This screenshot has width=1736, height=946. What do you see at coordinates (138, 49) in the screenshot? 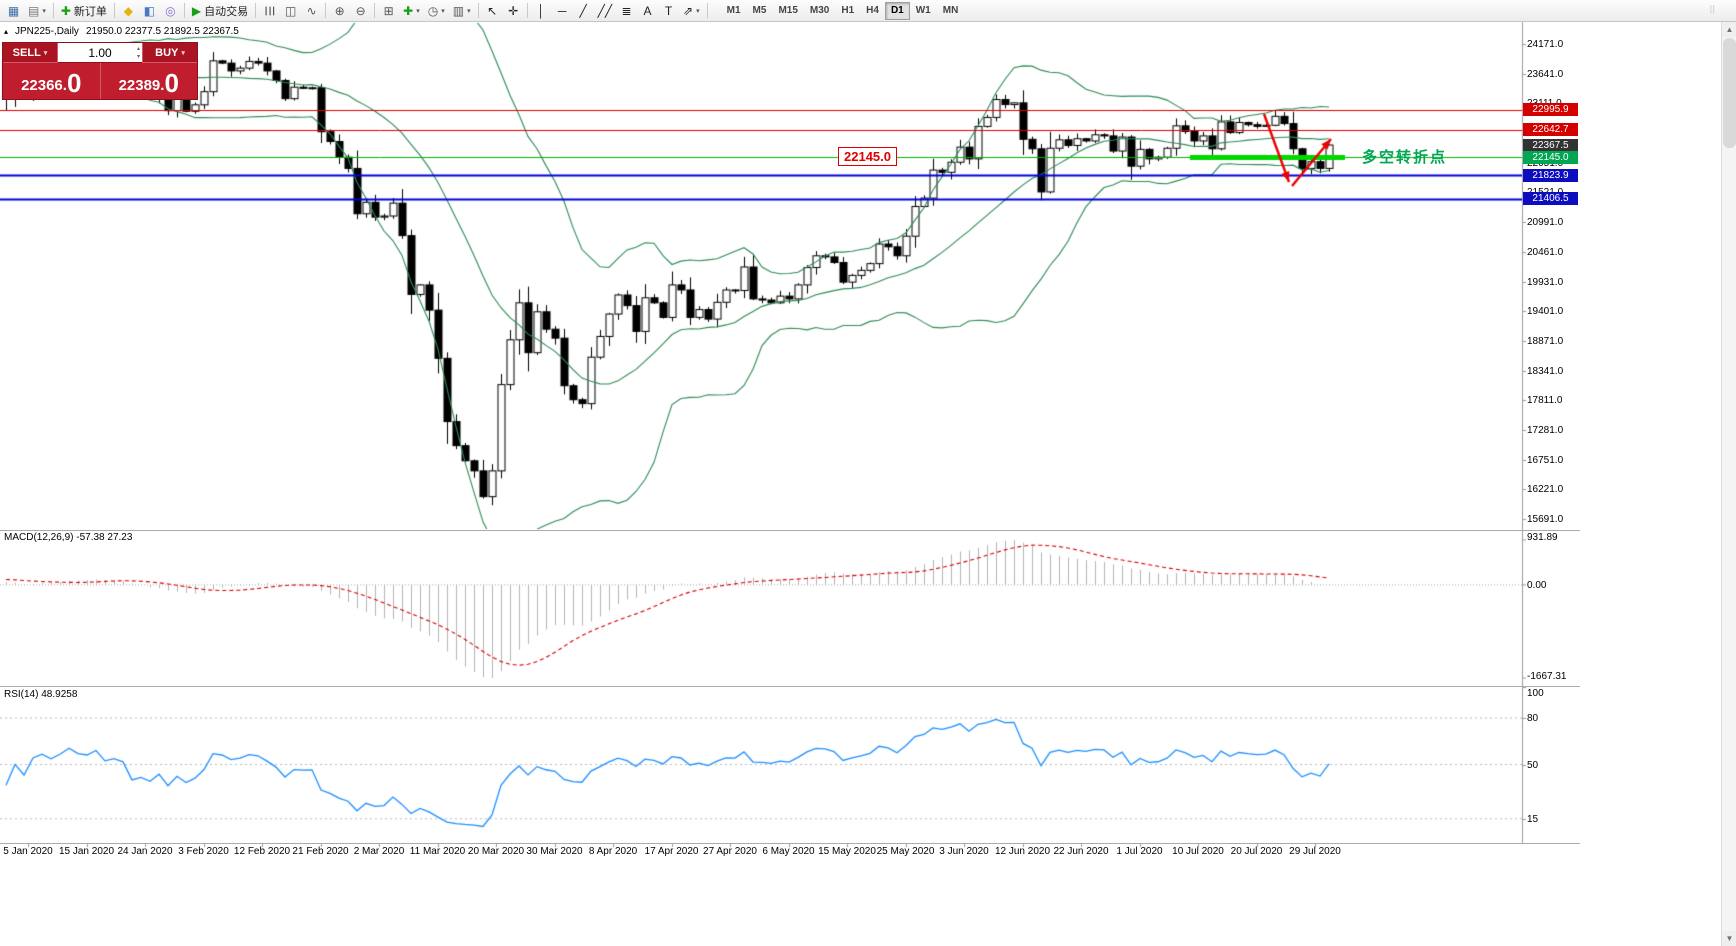
I see `spin-up-icon: ▴` at bounding box center [138, 49].